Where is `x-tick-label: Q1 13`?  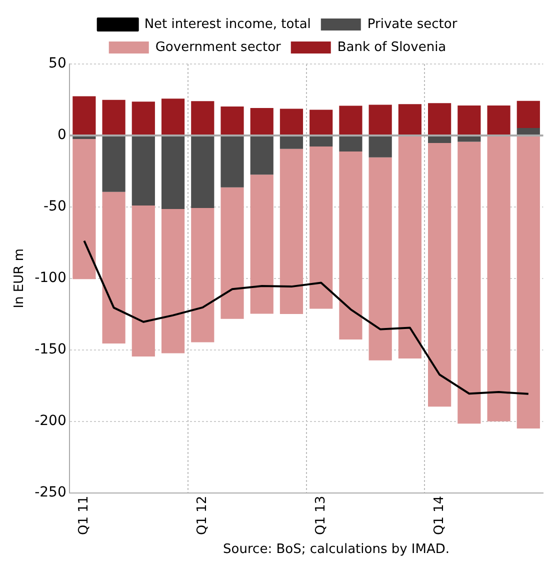 x-tick-label: Q1 13 is located at coordinates (320, 516).